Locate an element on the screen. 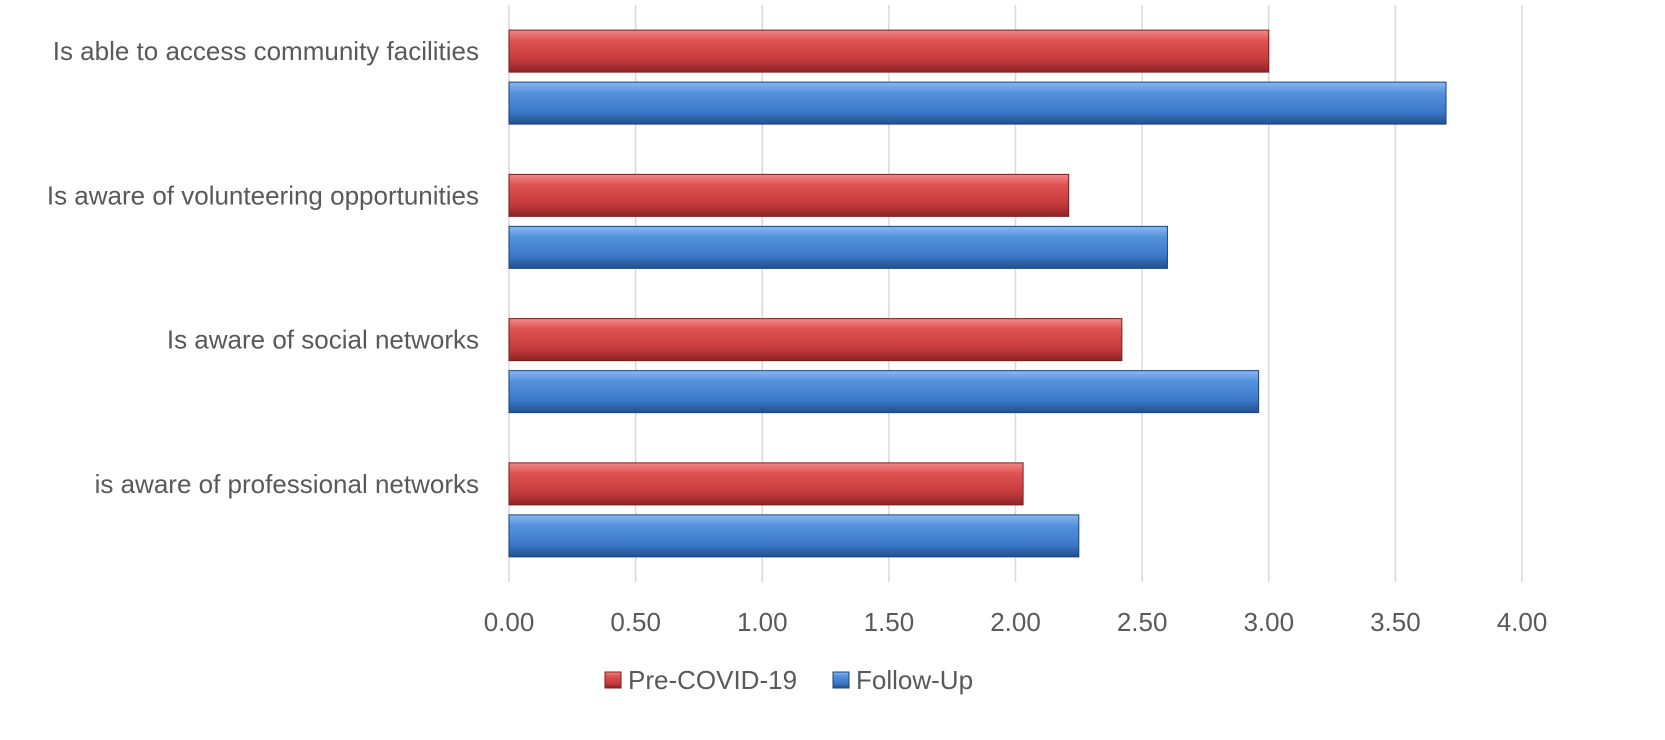 This screenshot has width=1665, height=740. legend-label-pre-covid: Pre-COVID-19 is located at coordinates (712, 680).